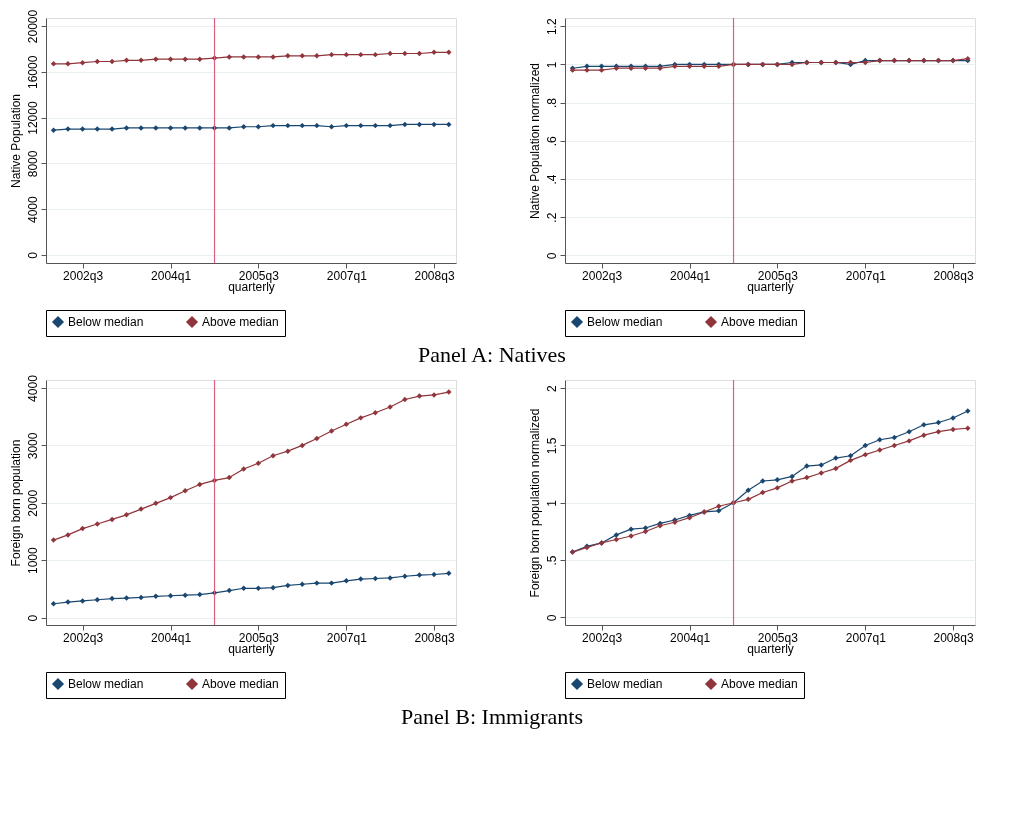  I want to click on y-axis-title: Native Population, so click(15, 141).